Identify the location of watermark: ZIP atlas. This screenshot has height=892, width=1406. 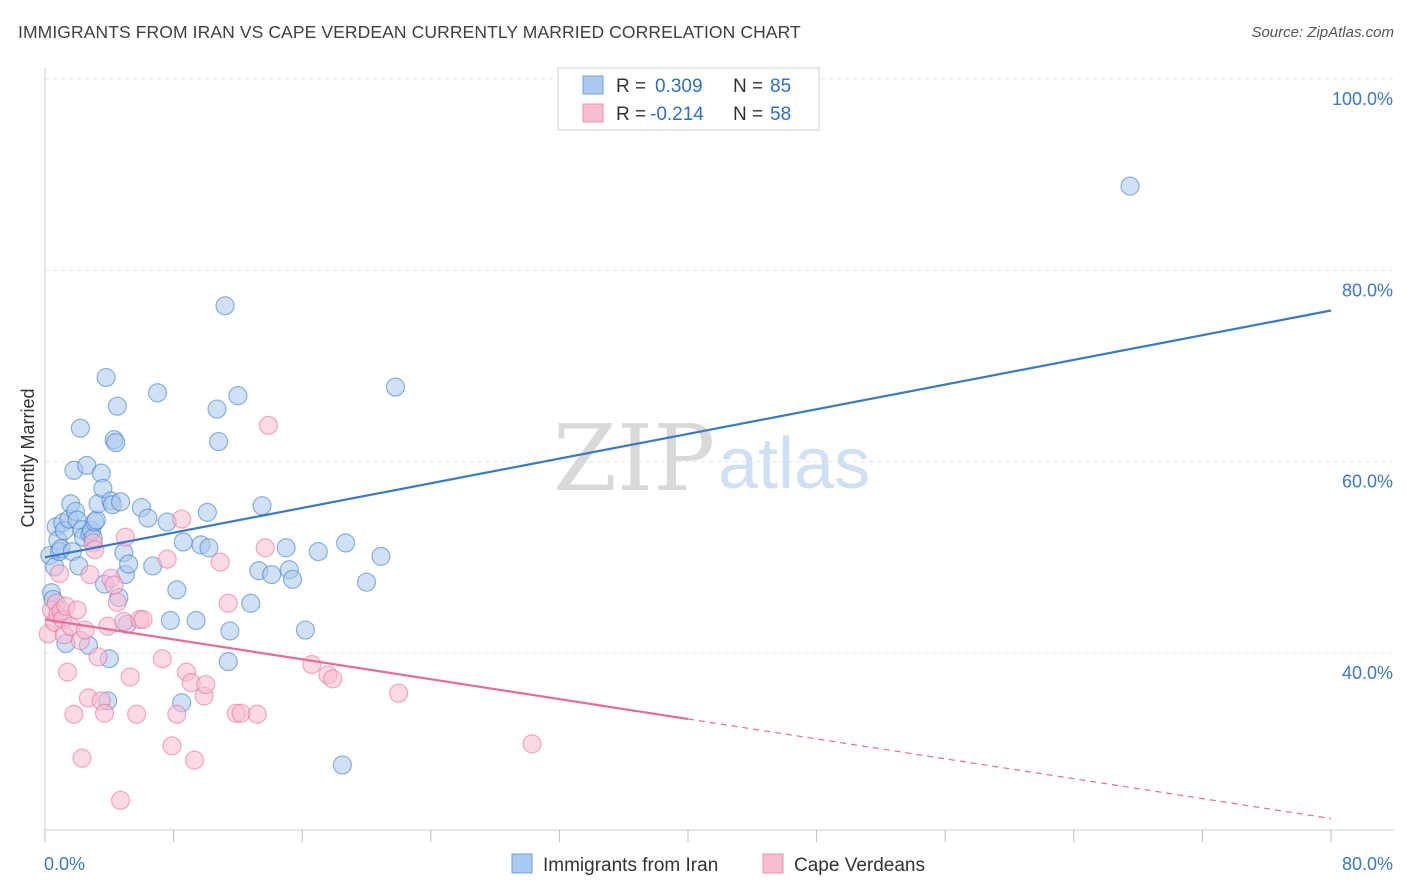
(711, 458).